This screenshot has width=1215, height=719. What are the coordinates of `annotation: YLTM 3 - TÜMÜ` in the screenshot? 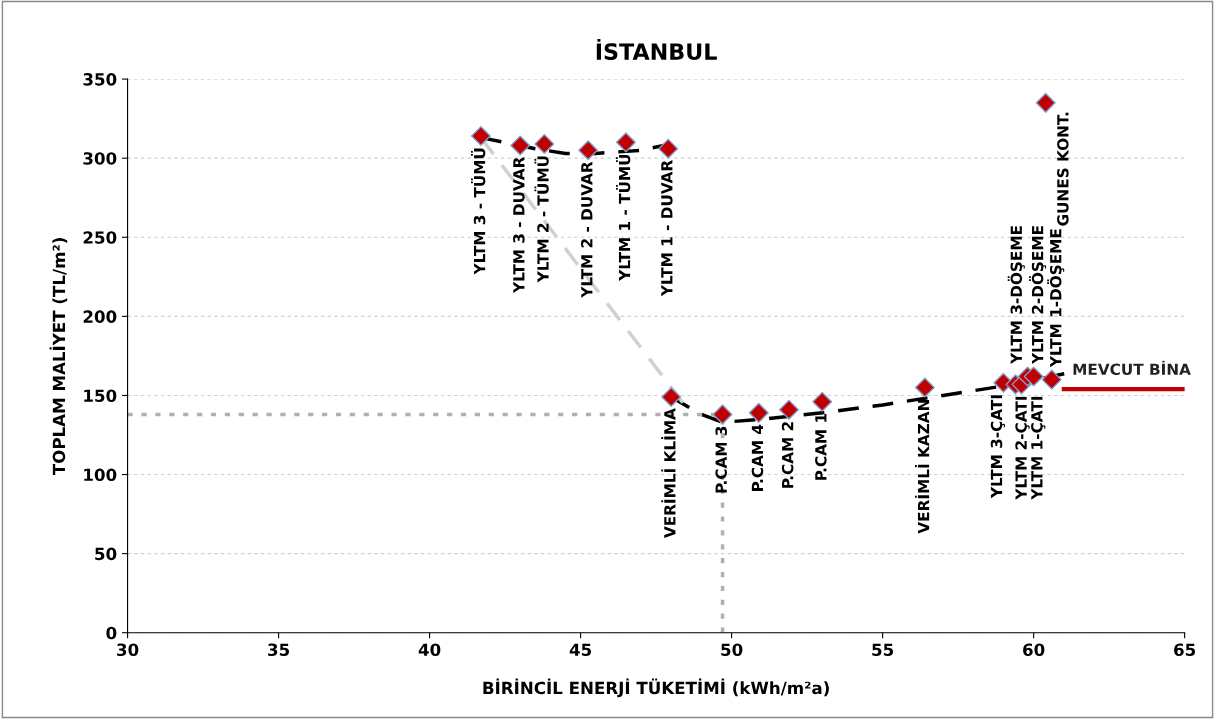 It's located at (478, 211).